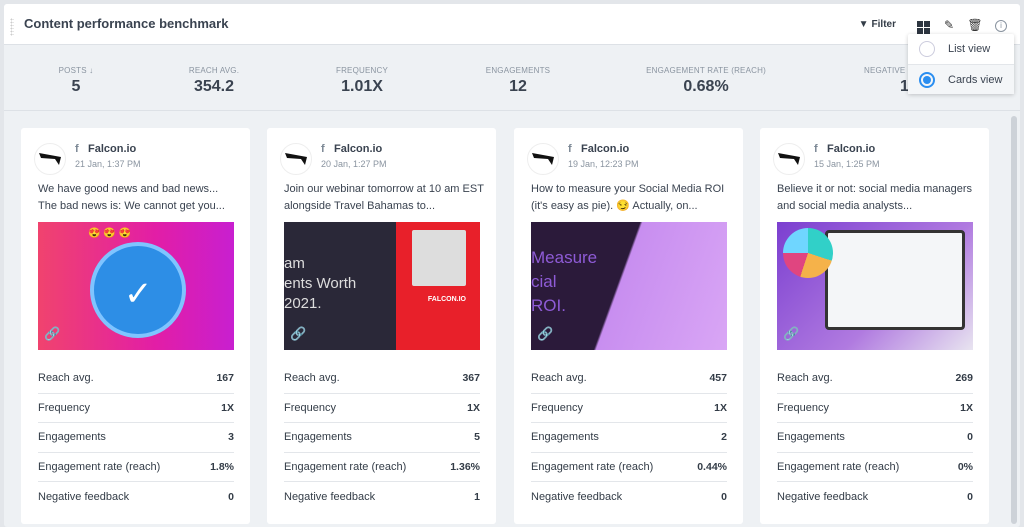 Image resolution: width=1024 pixels, height=527 pixels. What do you see at coordinates (724, 437) in the screenshot?
I see `metric-value: 2` at bounding box center [724, 437].